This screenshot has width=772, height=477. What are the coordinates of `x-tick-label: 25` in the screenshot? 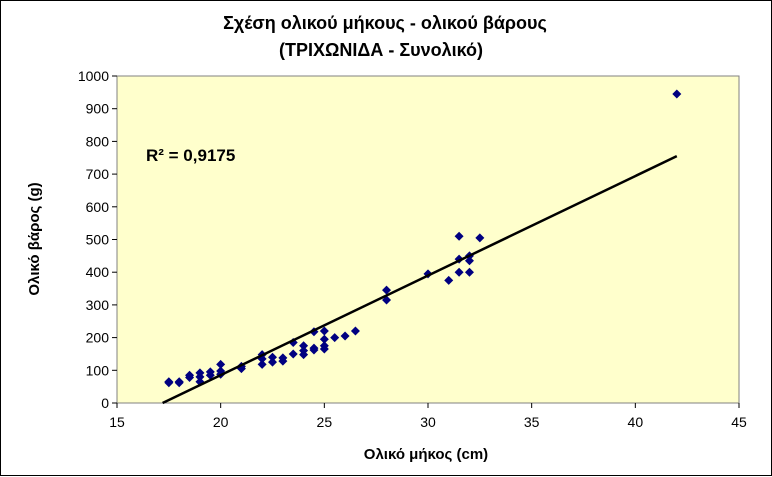 It's located at (325, 422).